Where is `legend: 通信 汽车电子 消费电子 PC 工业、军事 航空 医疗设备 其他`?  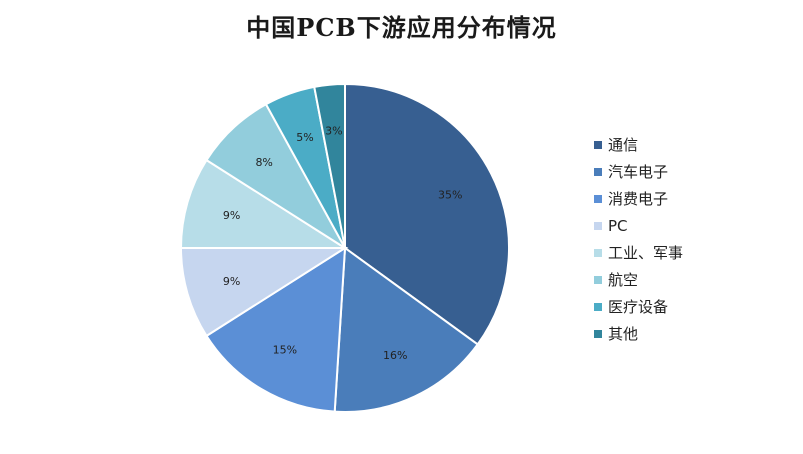
legend: 通信 汽车电子 消费电子 PC 工业、军事 航空 医疗设备 其他 is located at coordinates (638, 239).